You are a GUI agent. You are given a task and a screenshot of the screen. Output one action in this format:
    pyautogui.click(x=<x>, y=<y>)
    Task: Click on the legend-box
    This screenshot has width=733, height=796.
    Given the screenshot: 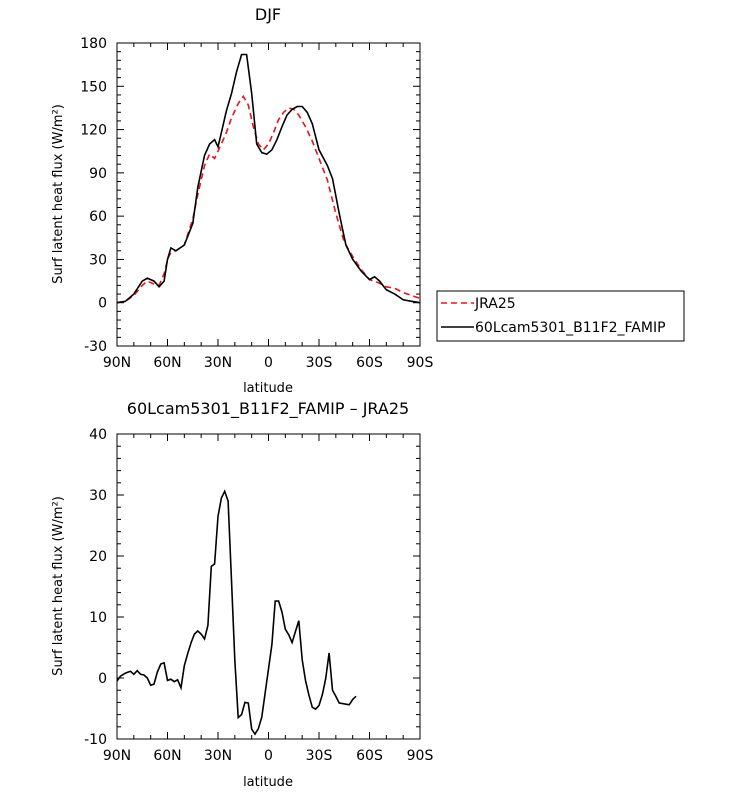 What is the action you would take?
    pyautogui.click(x=560, y=316)
    